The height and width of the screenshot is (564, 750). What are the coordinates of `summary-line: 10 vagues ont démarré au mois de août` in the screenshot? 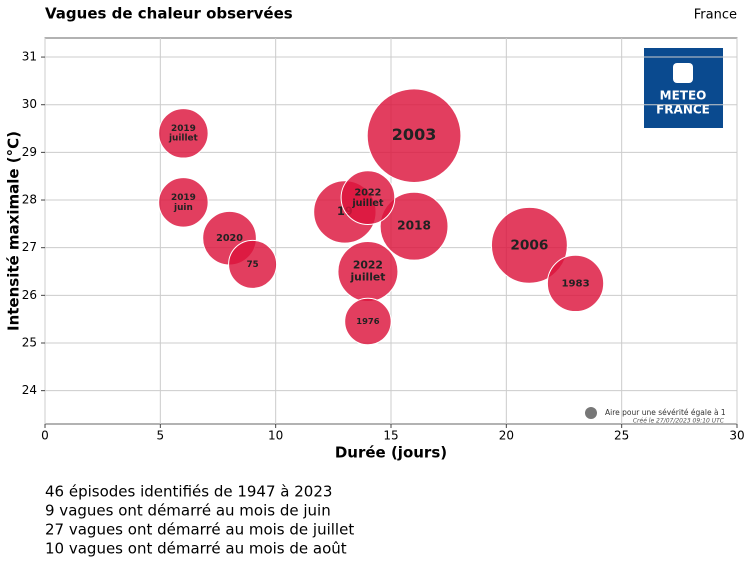 It's located at (196, 549).